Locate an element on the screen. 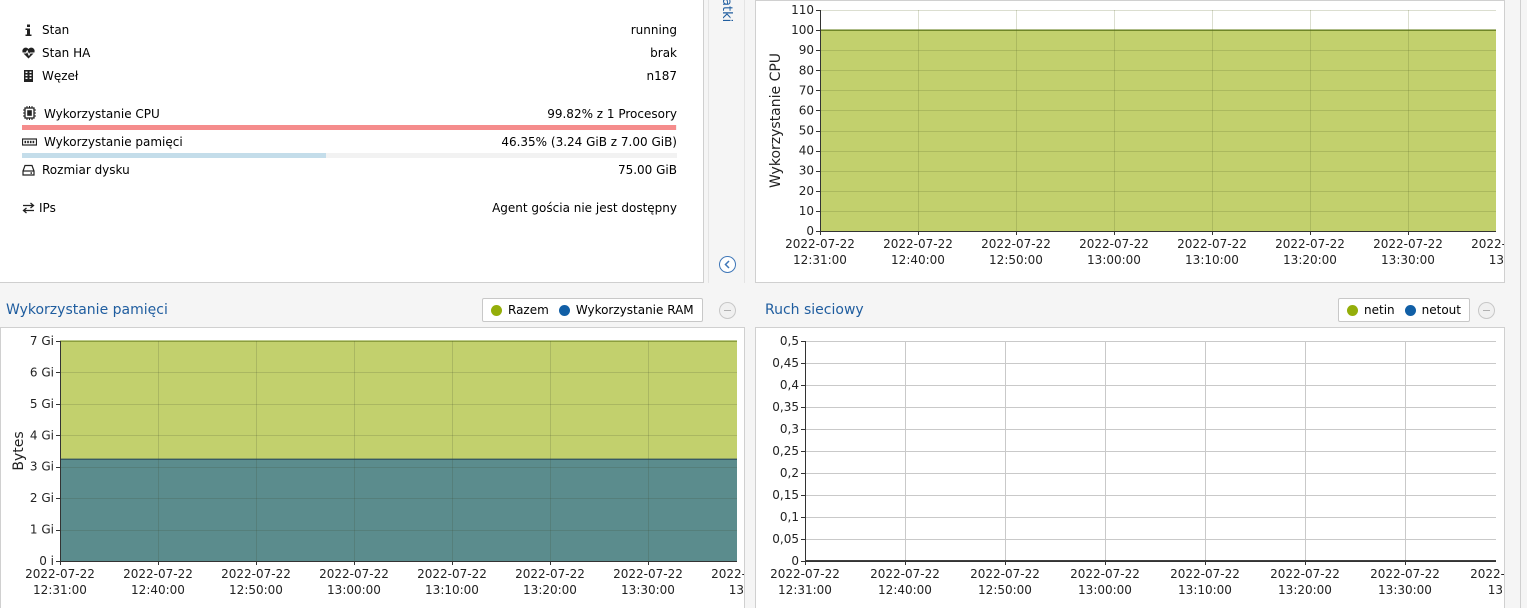 The image size is (1527, 608). collapsed-notes-panel: atki is located at coordinates (726, 141).